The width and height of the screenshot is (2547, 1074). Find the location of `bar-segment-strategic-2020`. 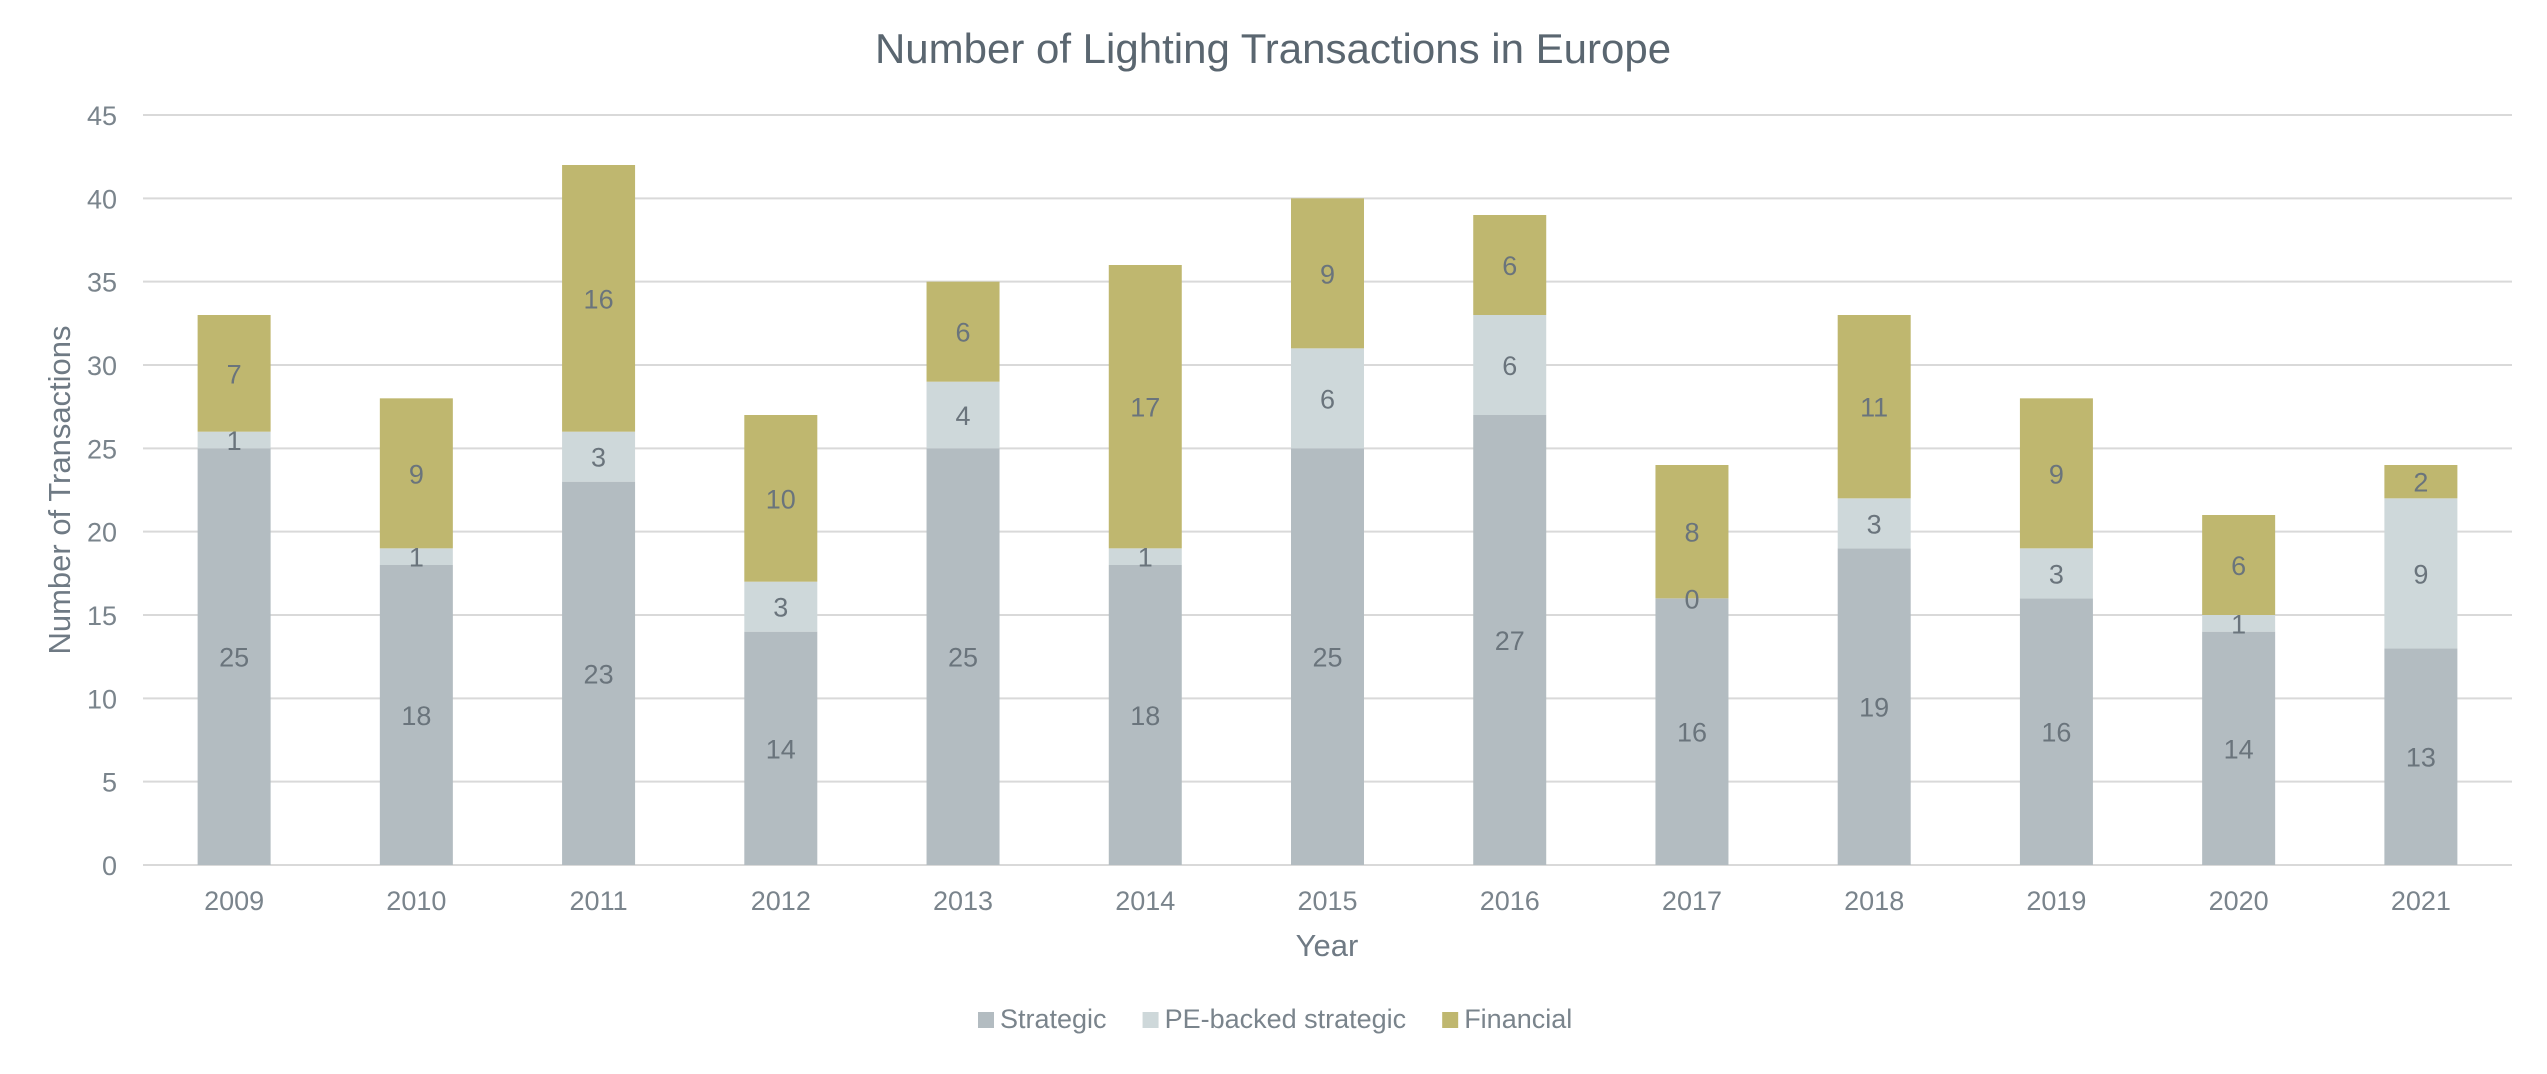

bar-segment-strategic-2020 is located at coordinates (2239, 748).